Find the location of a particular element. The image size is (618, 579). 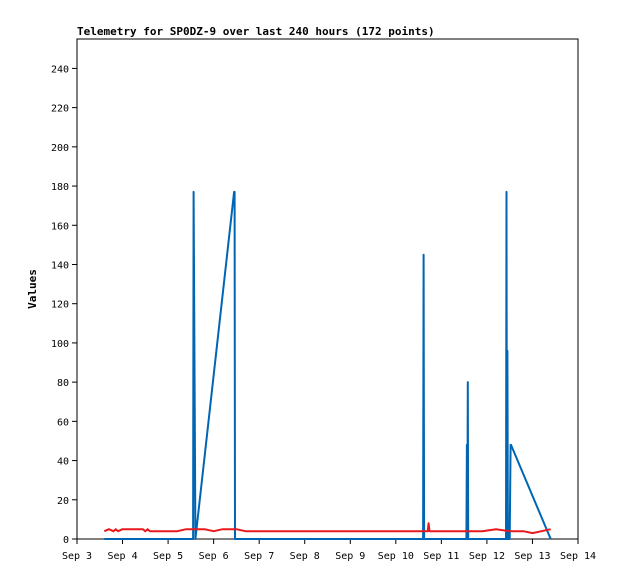

y-tick-label: 220 is located at coordinates (60, 109).